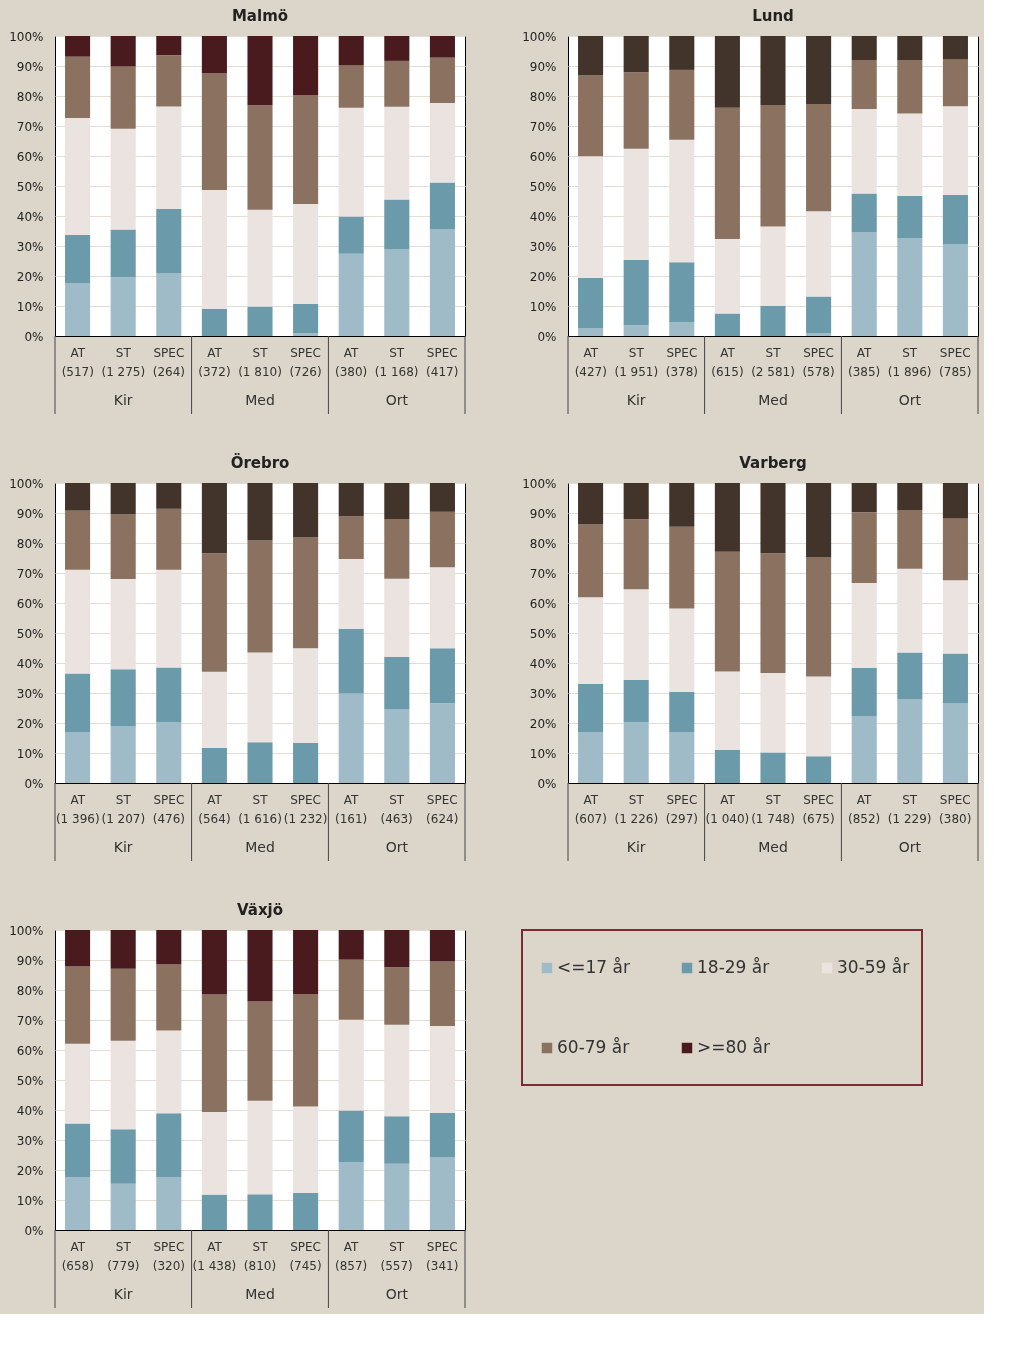  I want to click on x-tick-label: AT (517), so click(77, 362).